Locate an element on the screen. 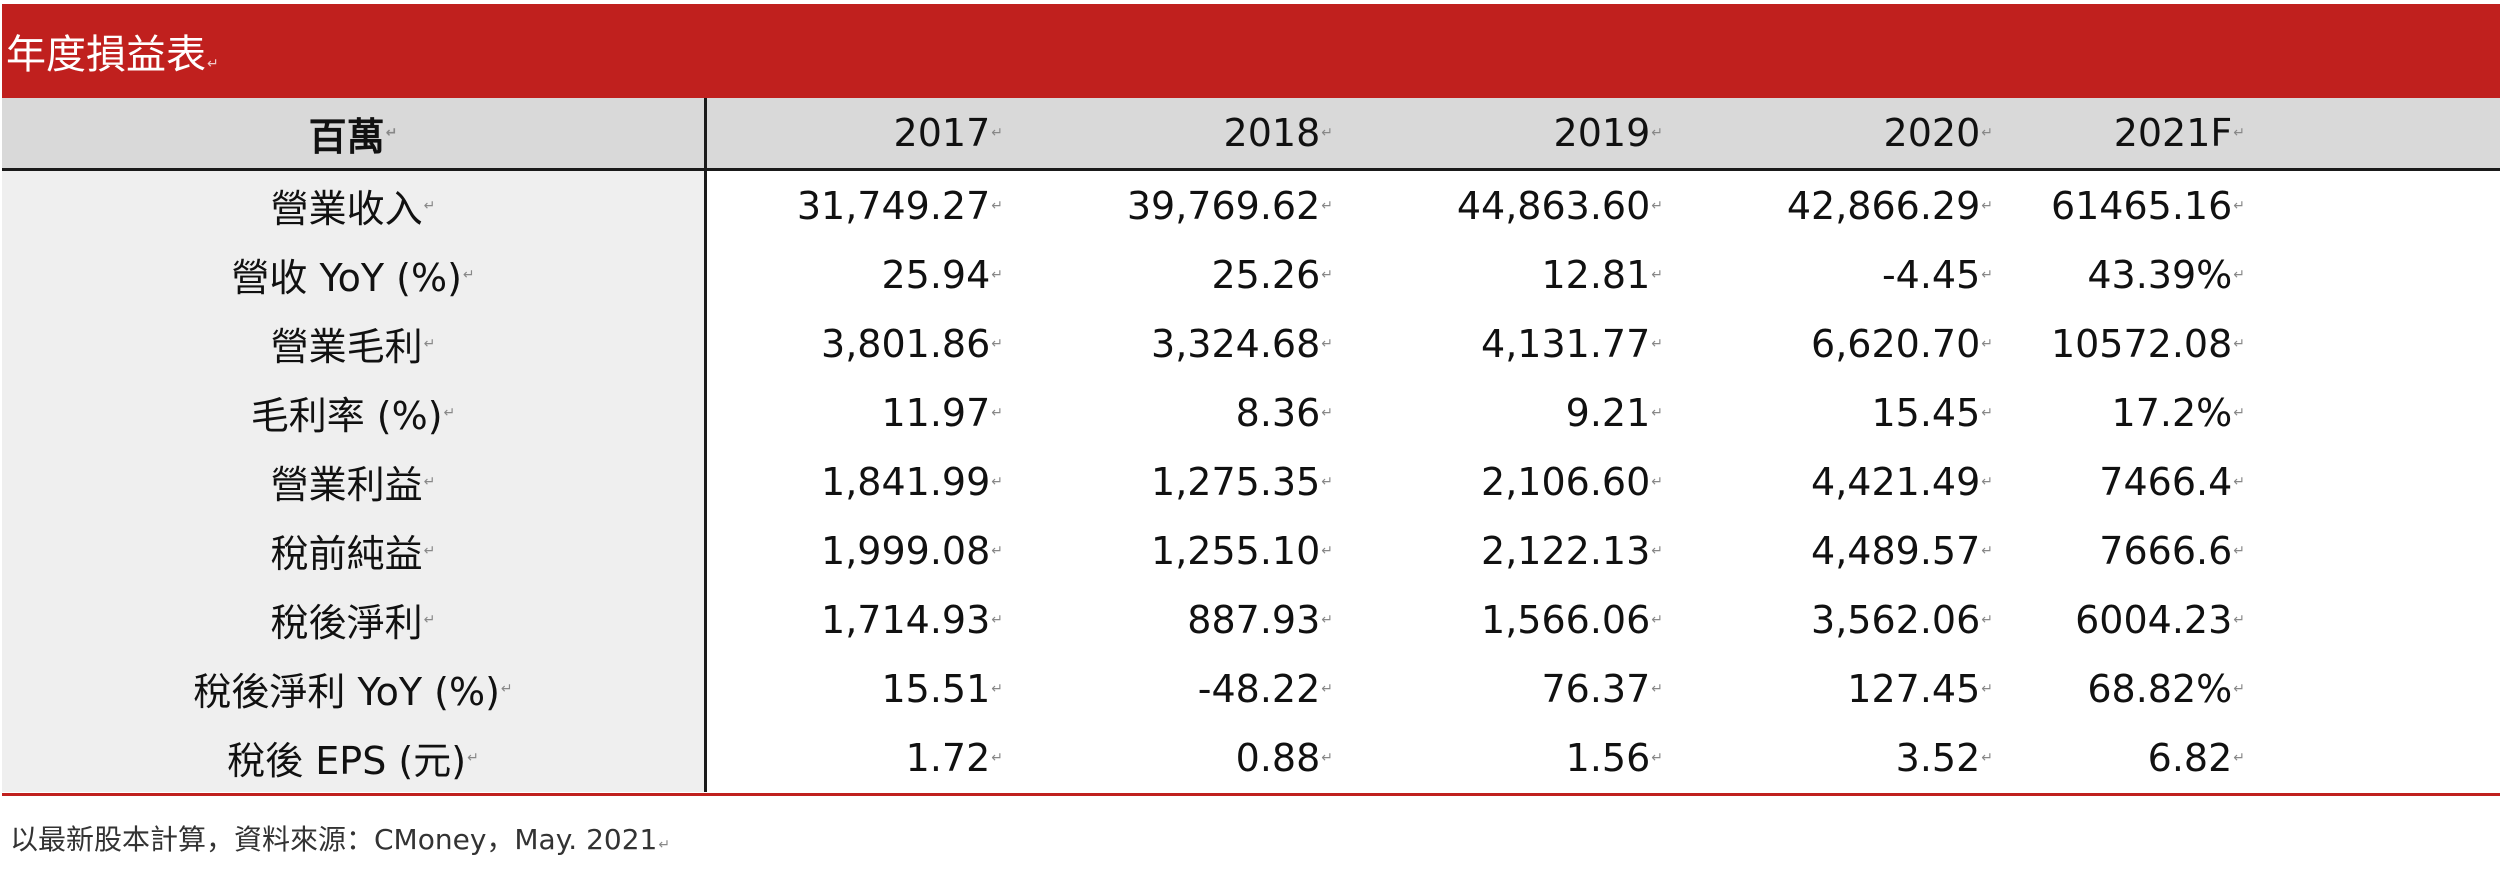  year-header-2018: 2018 ↵ is located at coordinates (1278, 133).